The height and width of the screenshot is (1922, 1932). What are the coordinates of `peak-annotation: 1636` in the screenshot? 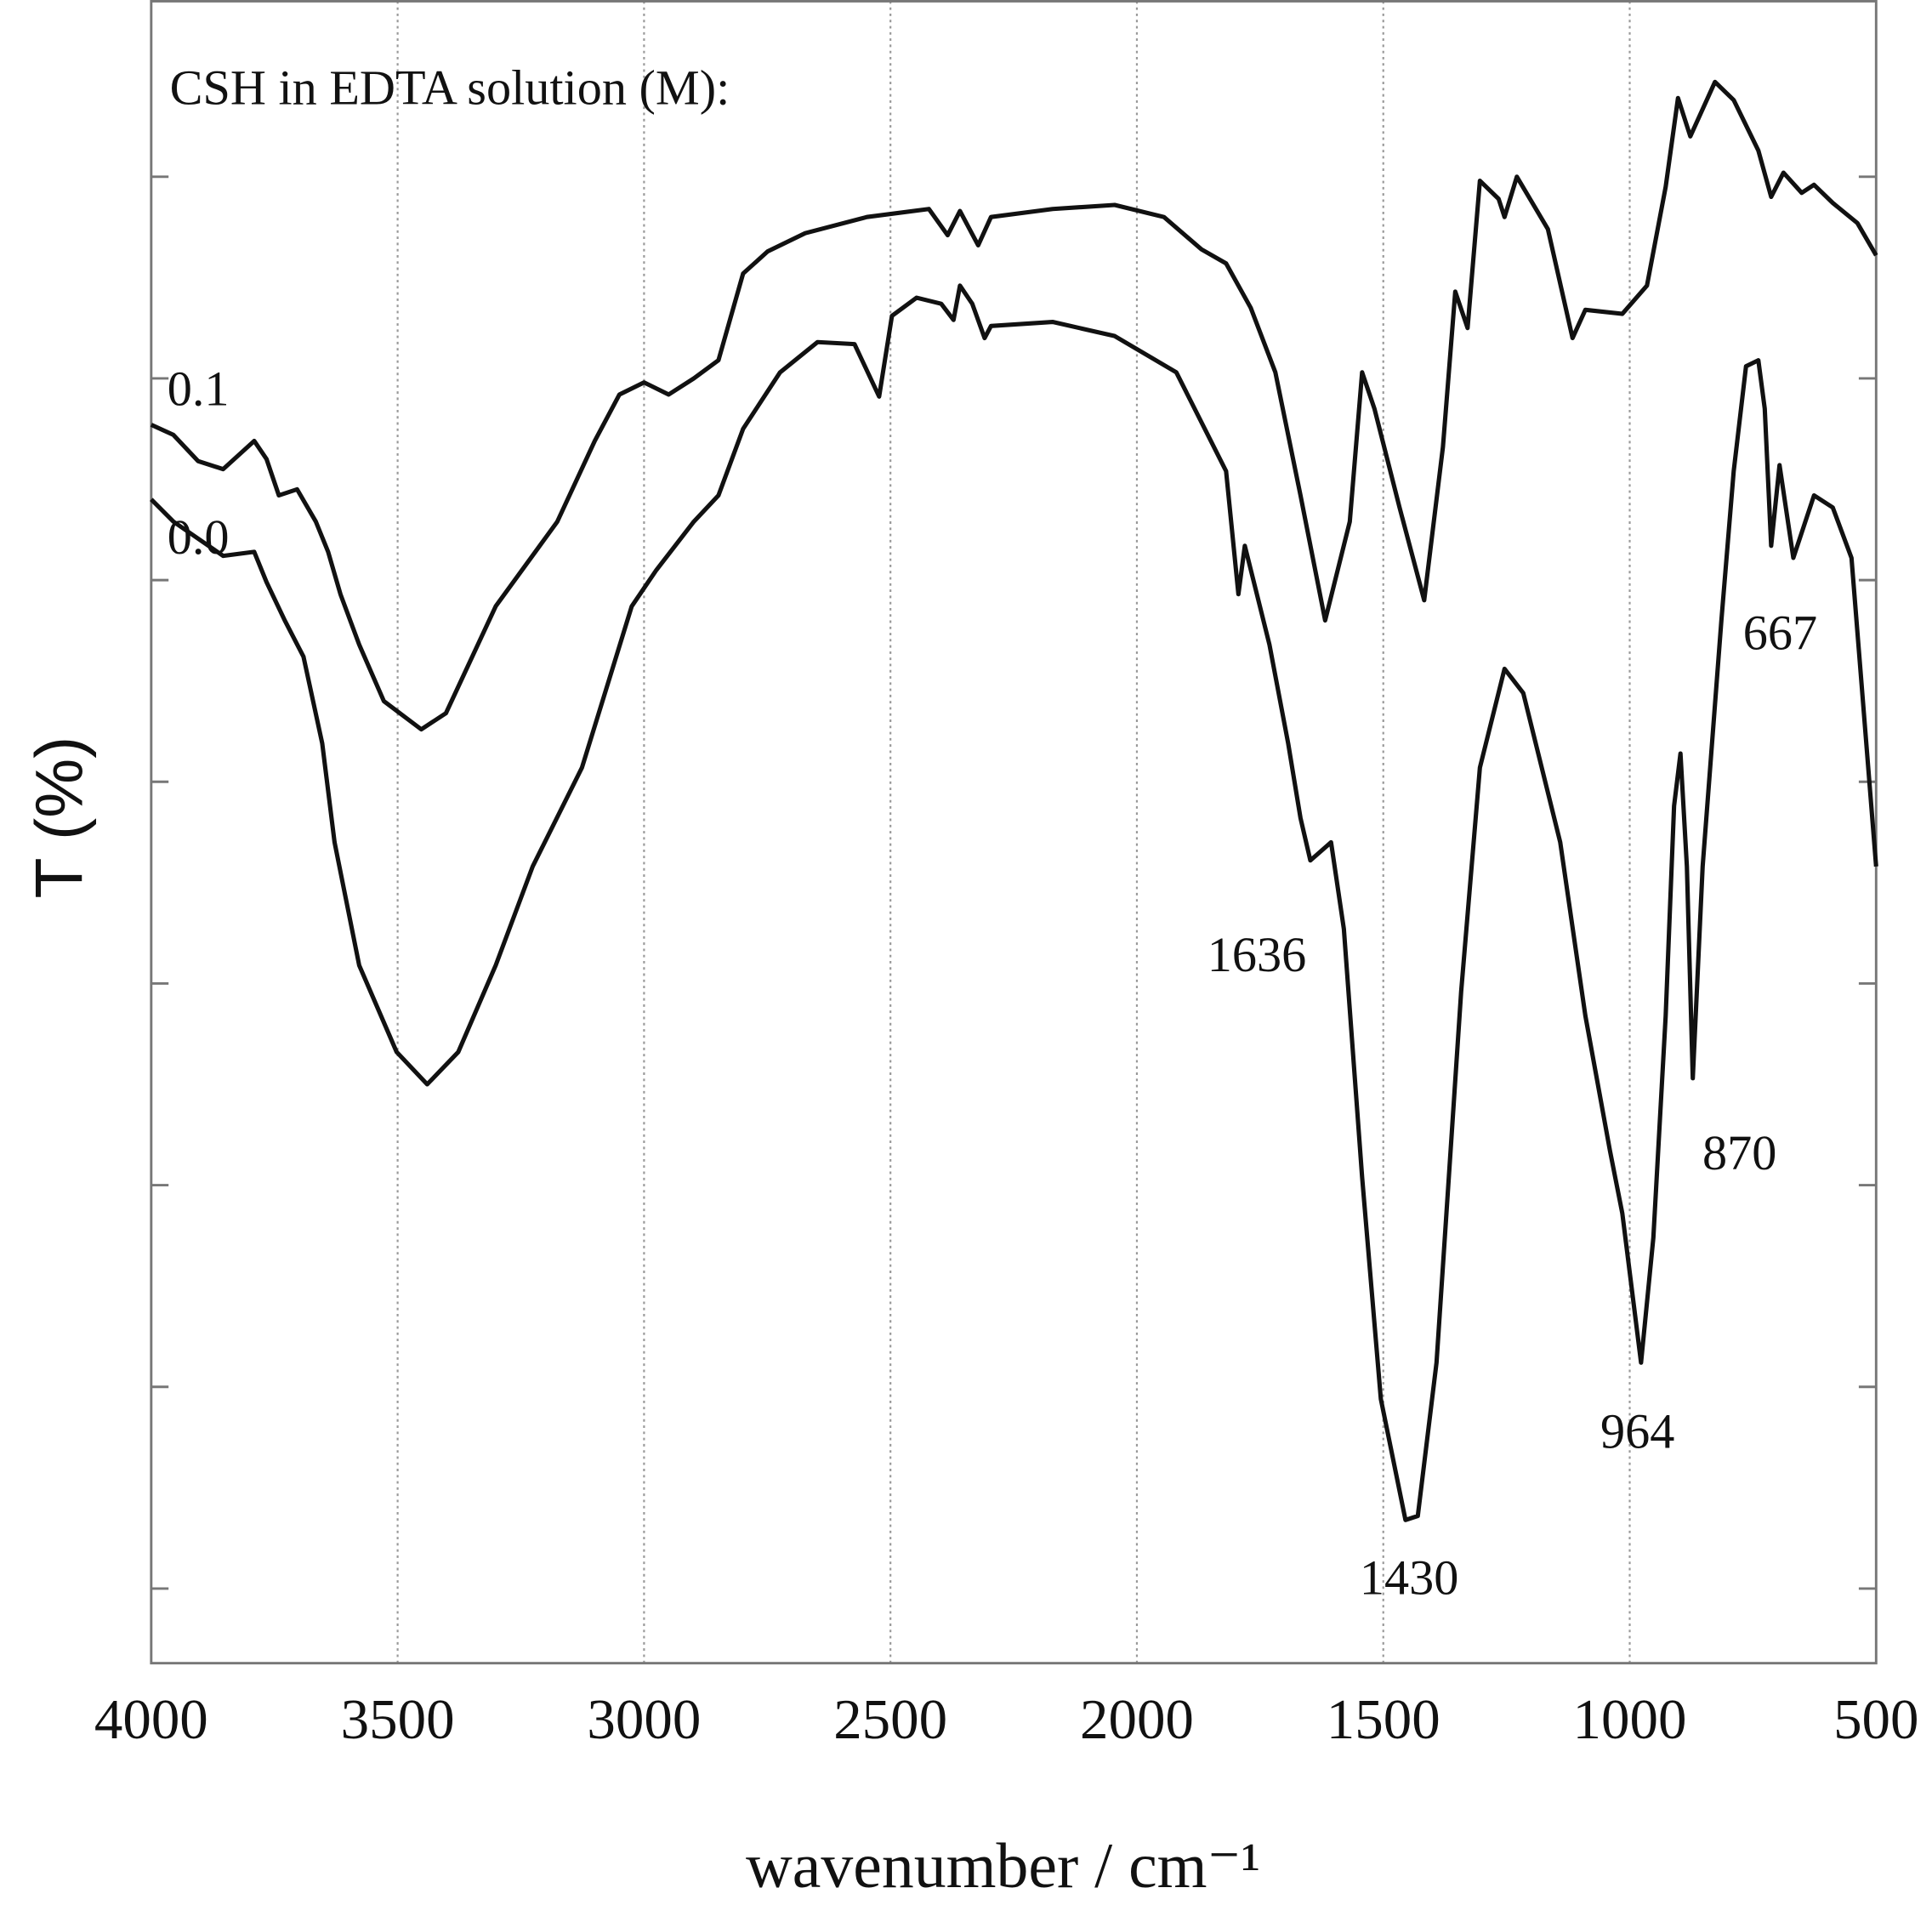 It's located at (1257, 955).